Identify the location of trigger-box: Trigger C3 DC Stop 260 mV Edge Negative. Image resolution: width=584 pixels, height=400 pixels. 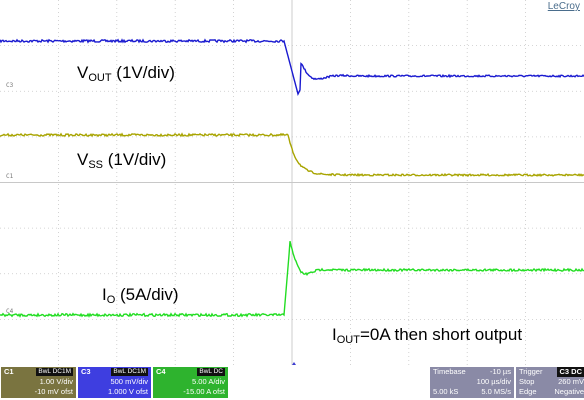
(550, 382).